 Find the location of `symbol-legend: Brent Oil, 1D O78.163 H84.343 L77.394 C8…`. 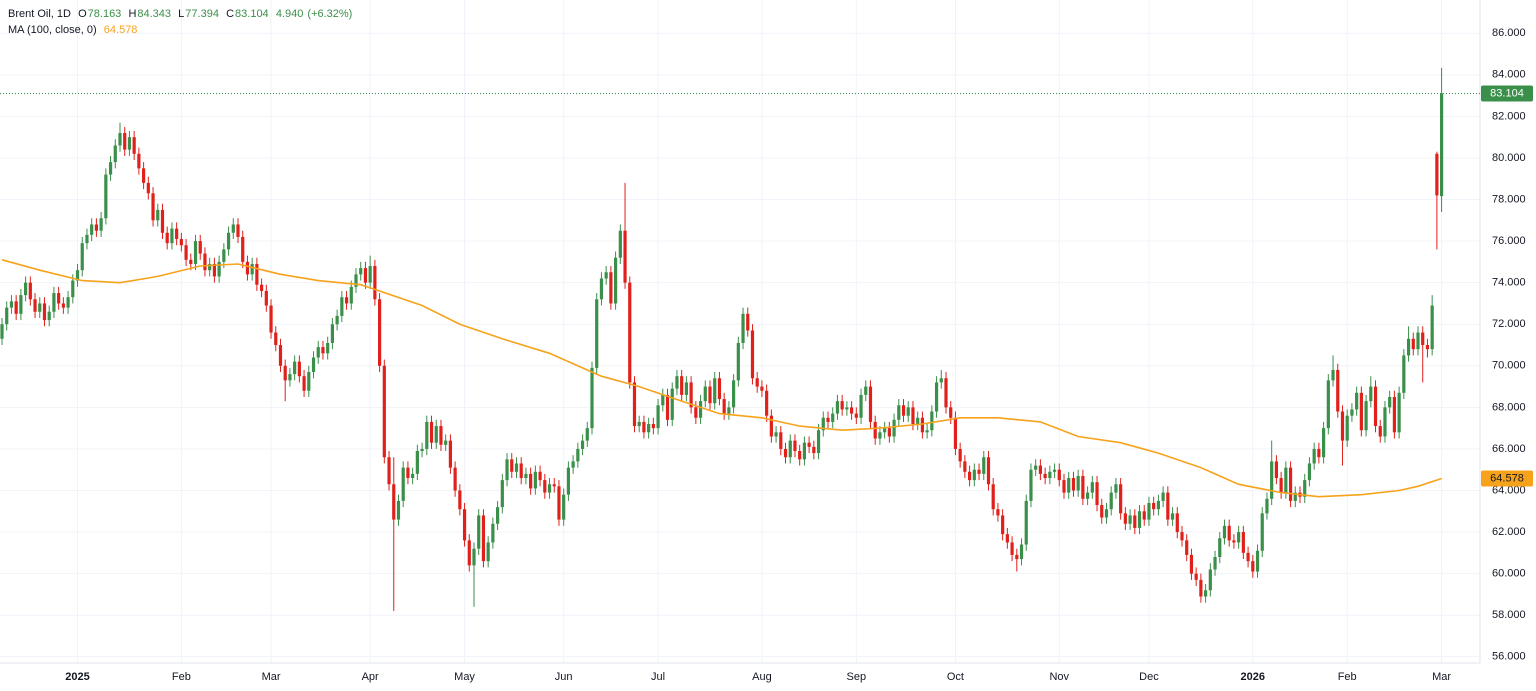

symbol-legend: Brent Oil, 1D O78.163 H84.343 L77.394 C8… is located at coordinates (180, 14).